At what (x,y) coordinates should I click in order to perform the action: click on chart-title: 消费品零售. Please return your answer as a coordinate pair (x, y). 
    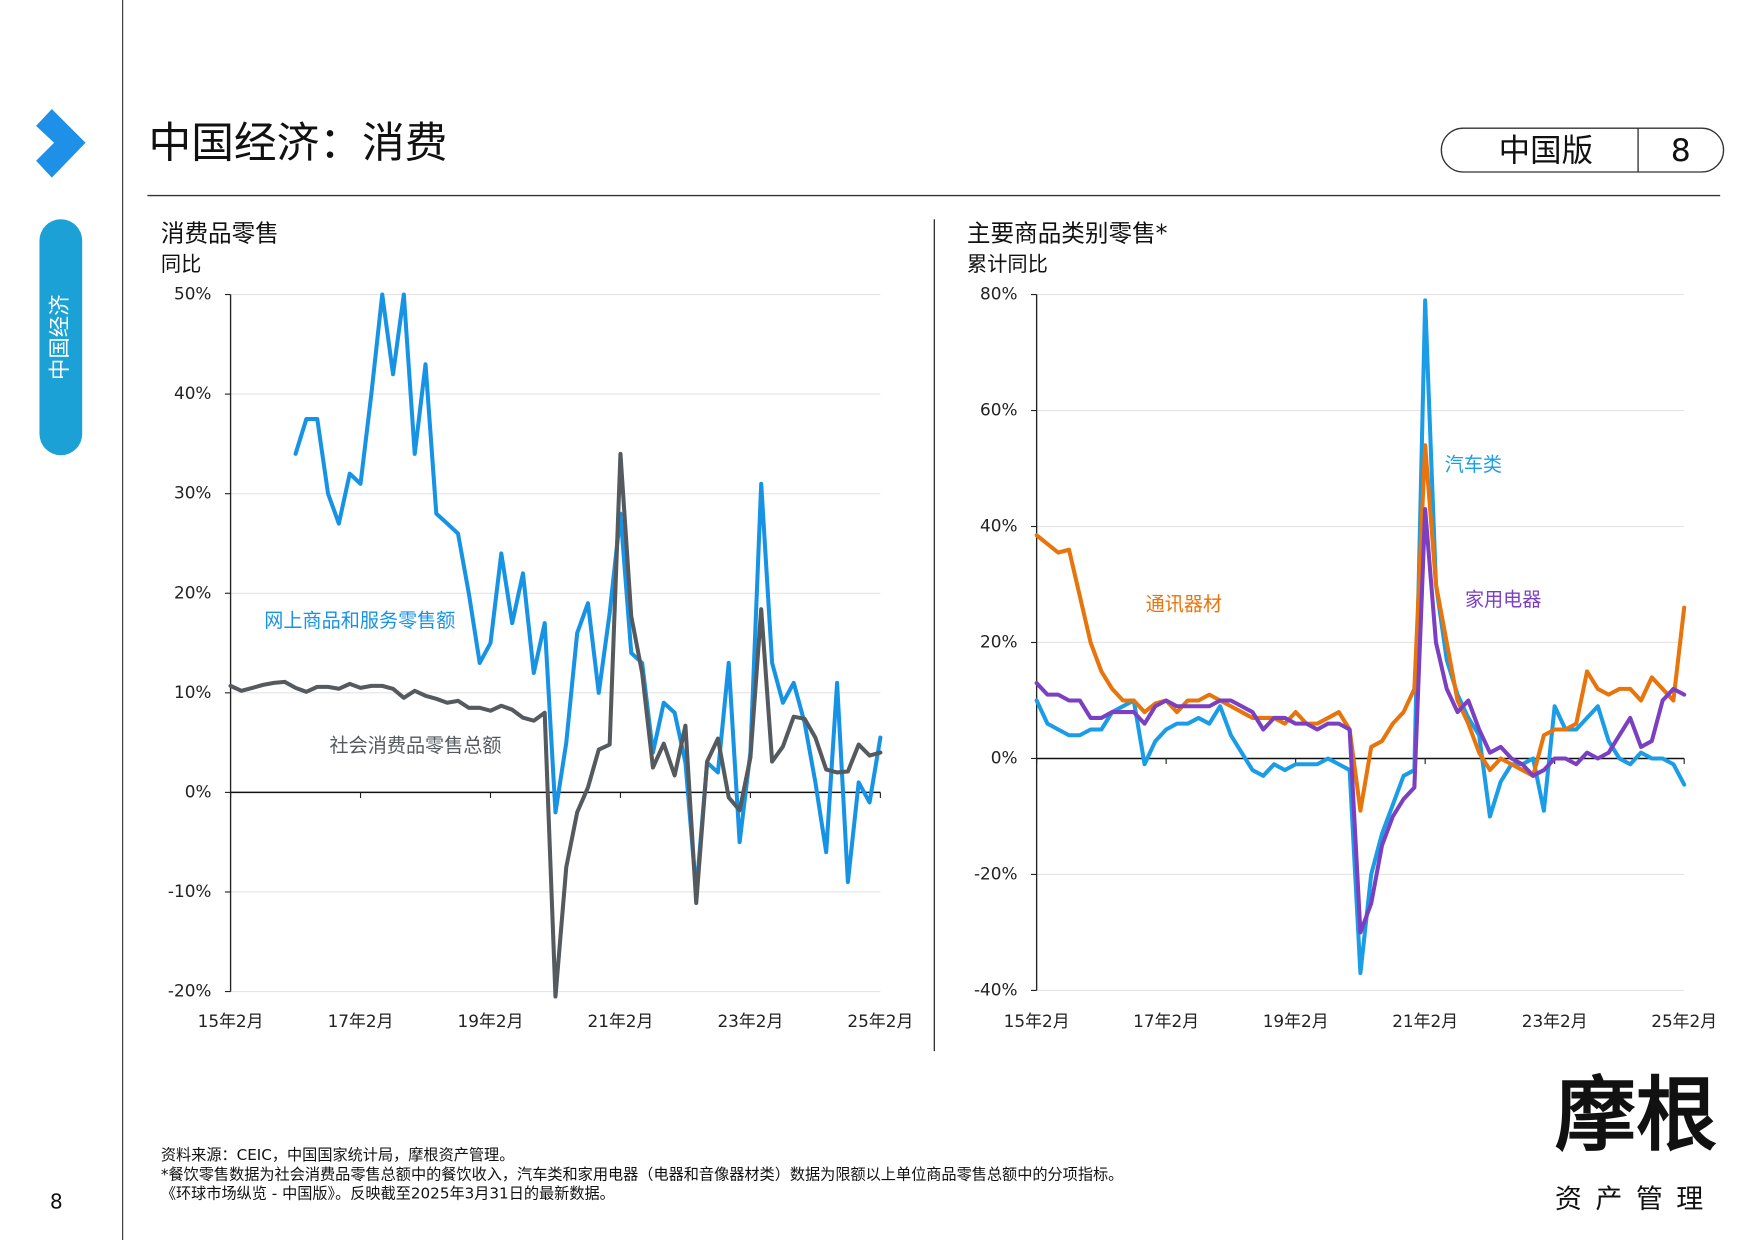
    Looking at the image, I should click on (220, 233).